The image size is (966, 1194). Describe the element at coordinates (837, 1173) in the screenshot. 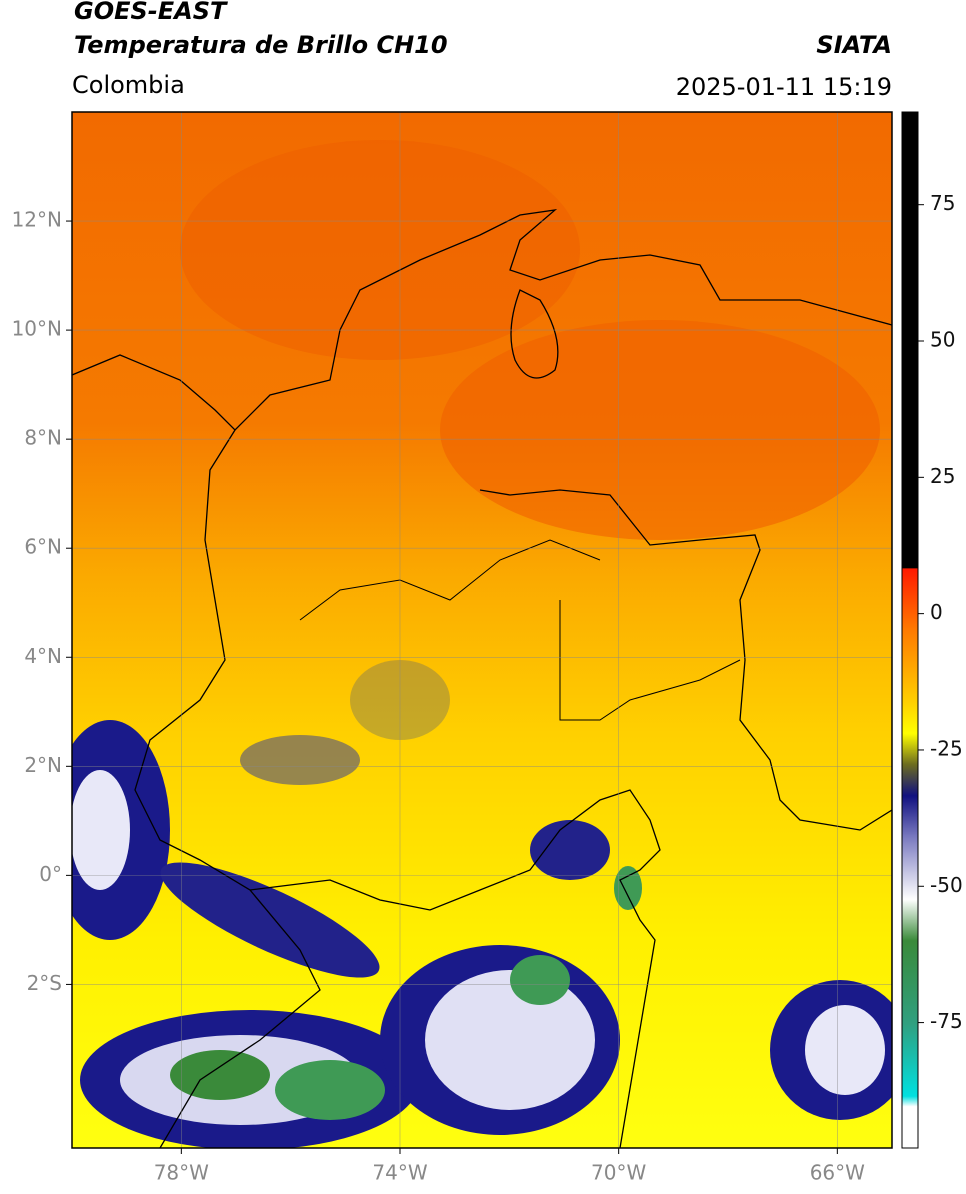

I see `x-tick-label: 66°W` at that location.